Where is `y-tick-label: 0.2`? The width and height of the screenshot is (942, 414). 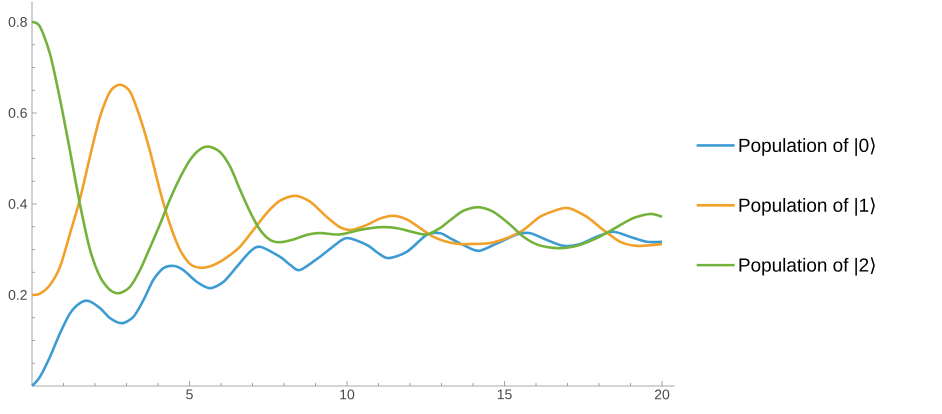
y-tick-label: 0.2 is located at coordinates (17, 295).